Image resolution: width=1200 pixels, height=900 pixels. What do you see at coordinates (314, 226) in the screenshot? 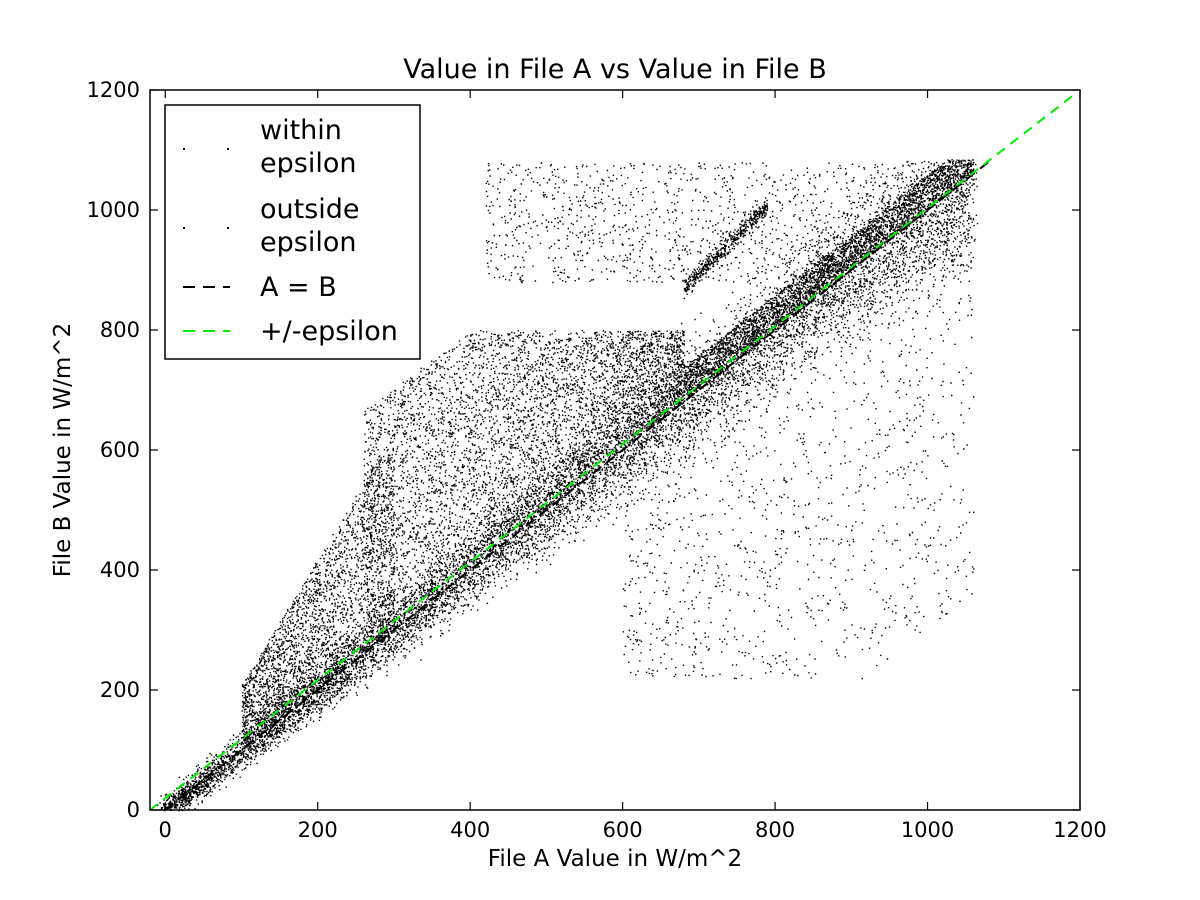
I see `legend-label-outside-epsilon: outside epsilon` at bounding box center [314, 226].